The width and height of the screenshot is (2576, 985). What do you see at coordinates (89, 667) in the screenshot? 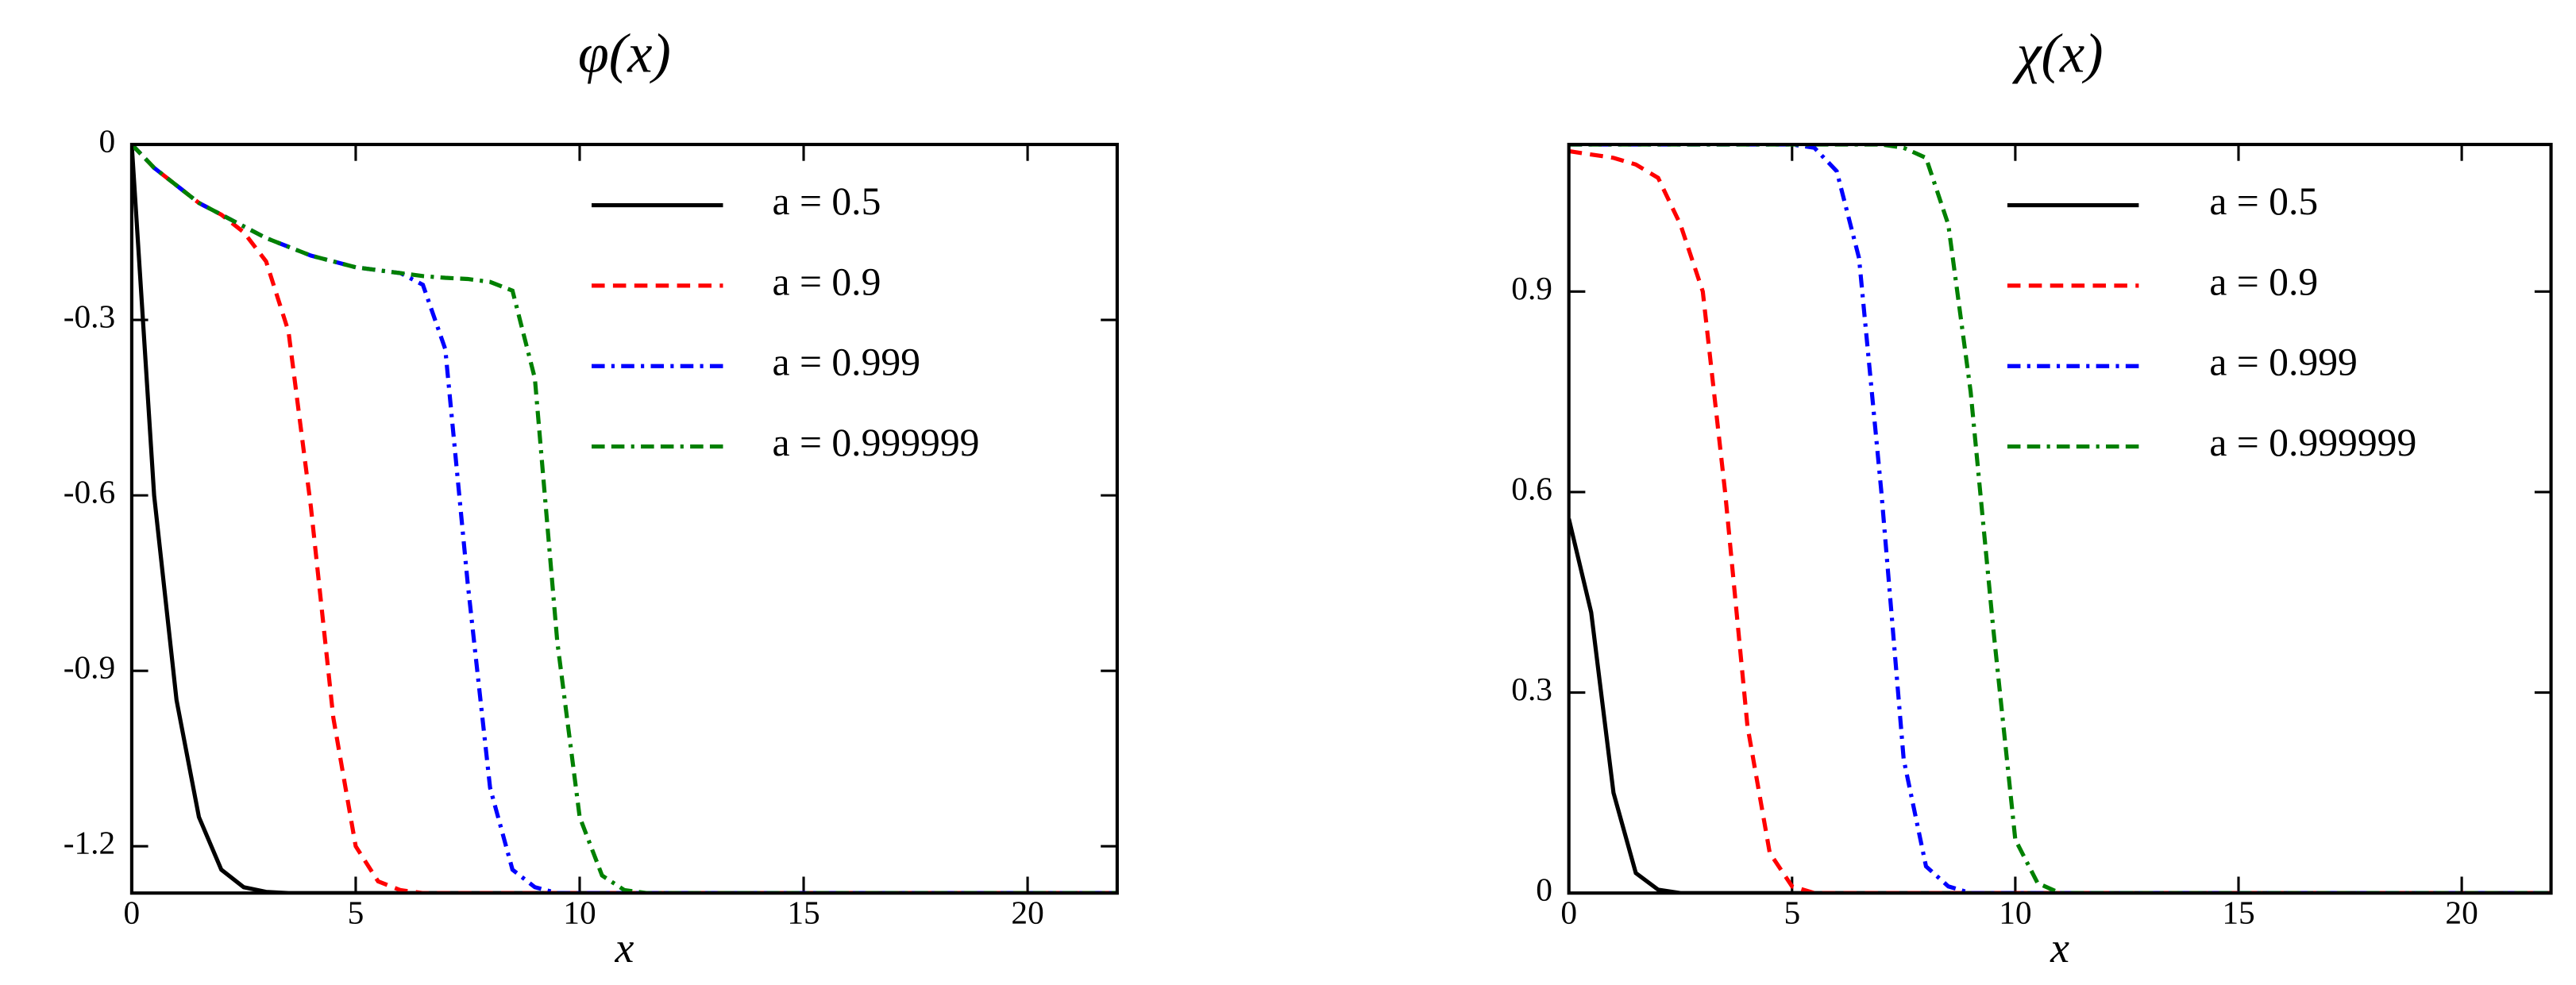
I see `y-tick-label: -0.9` at bounding box center [89, 667].